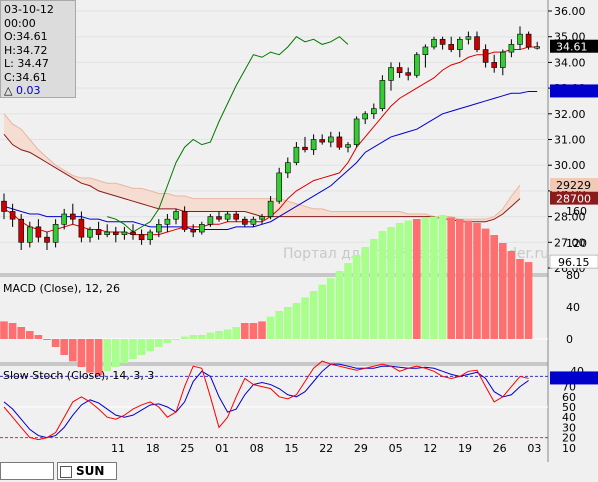  I want to click on x-axis-label: 05, so click(396, 448).